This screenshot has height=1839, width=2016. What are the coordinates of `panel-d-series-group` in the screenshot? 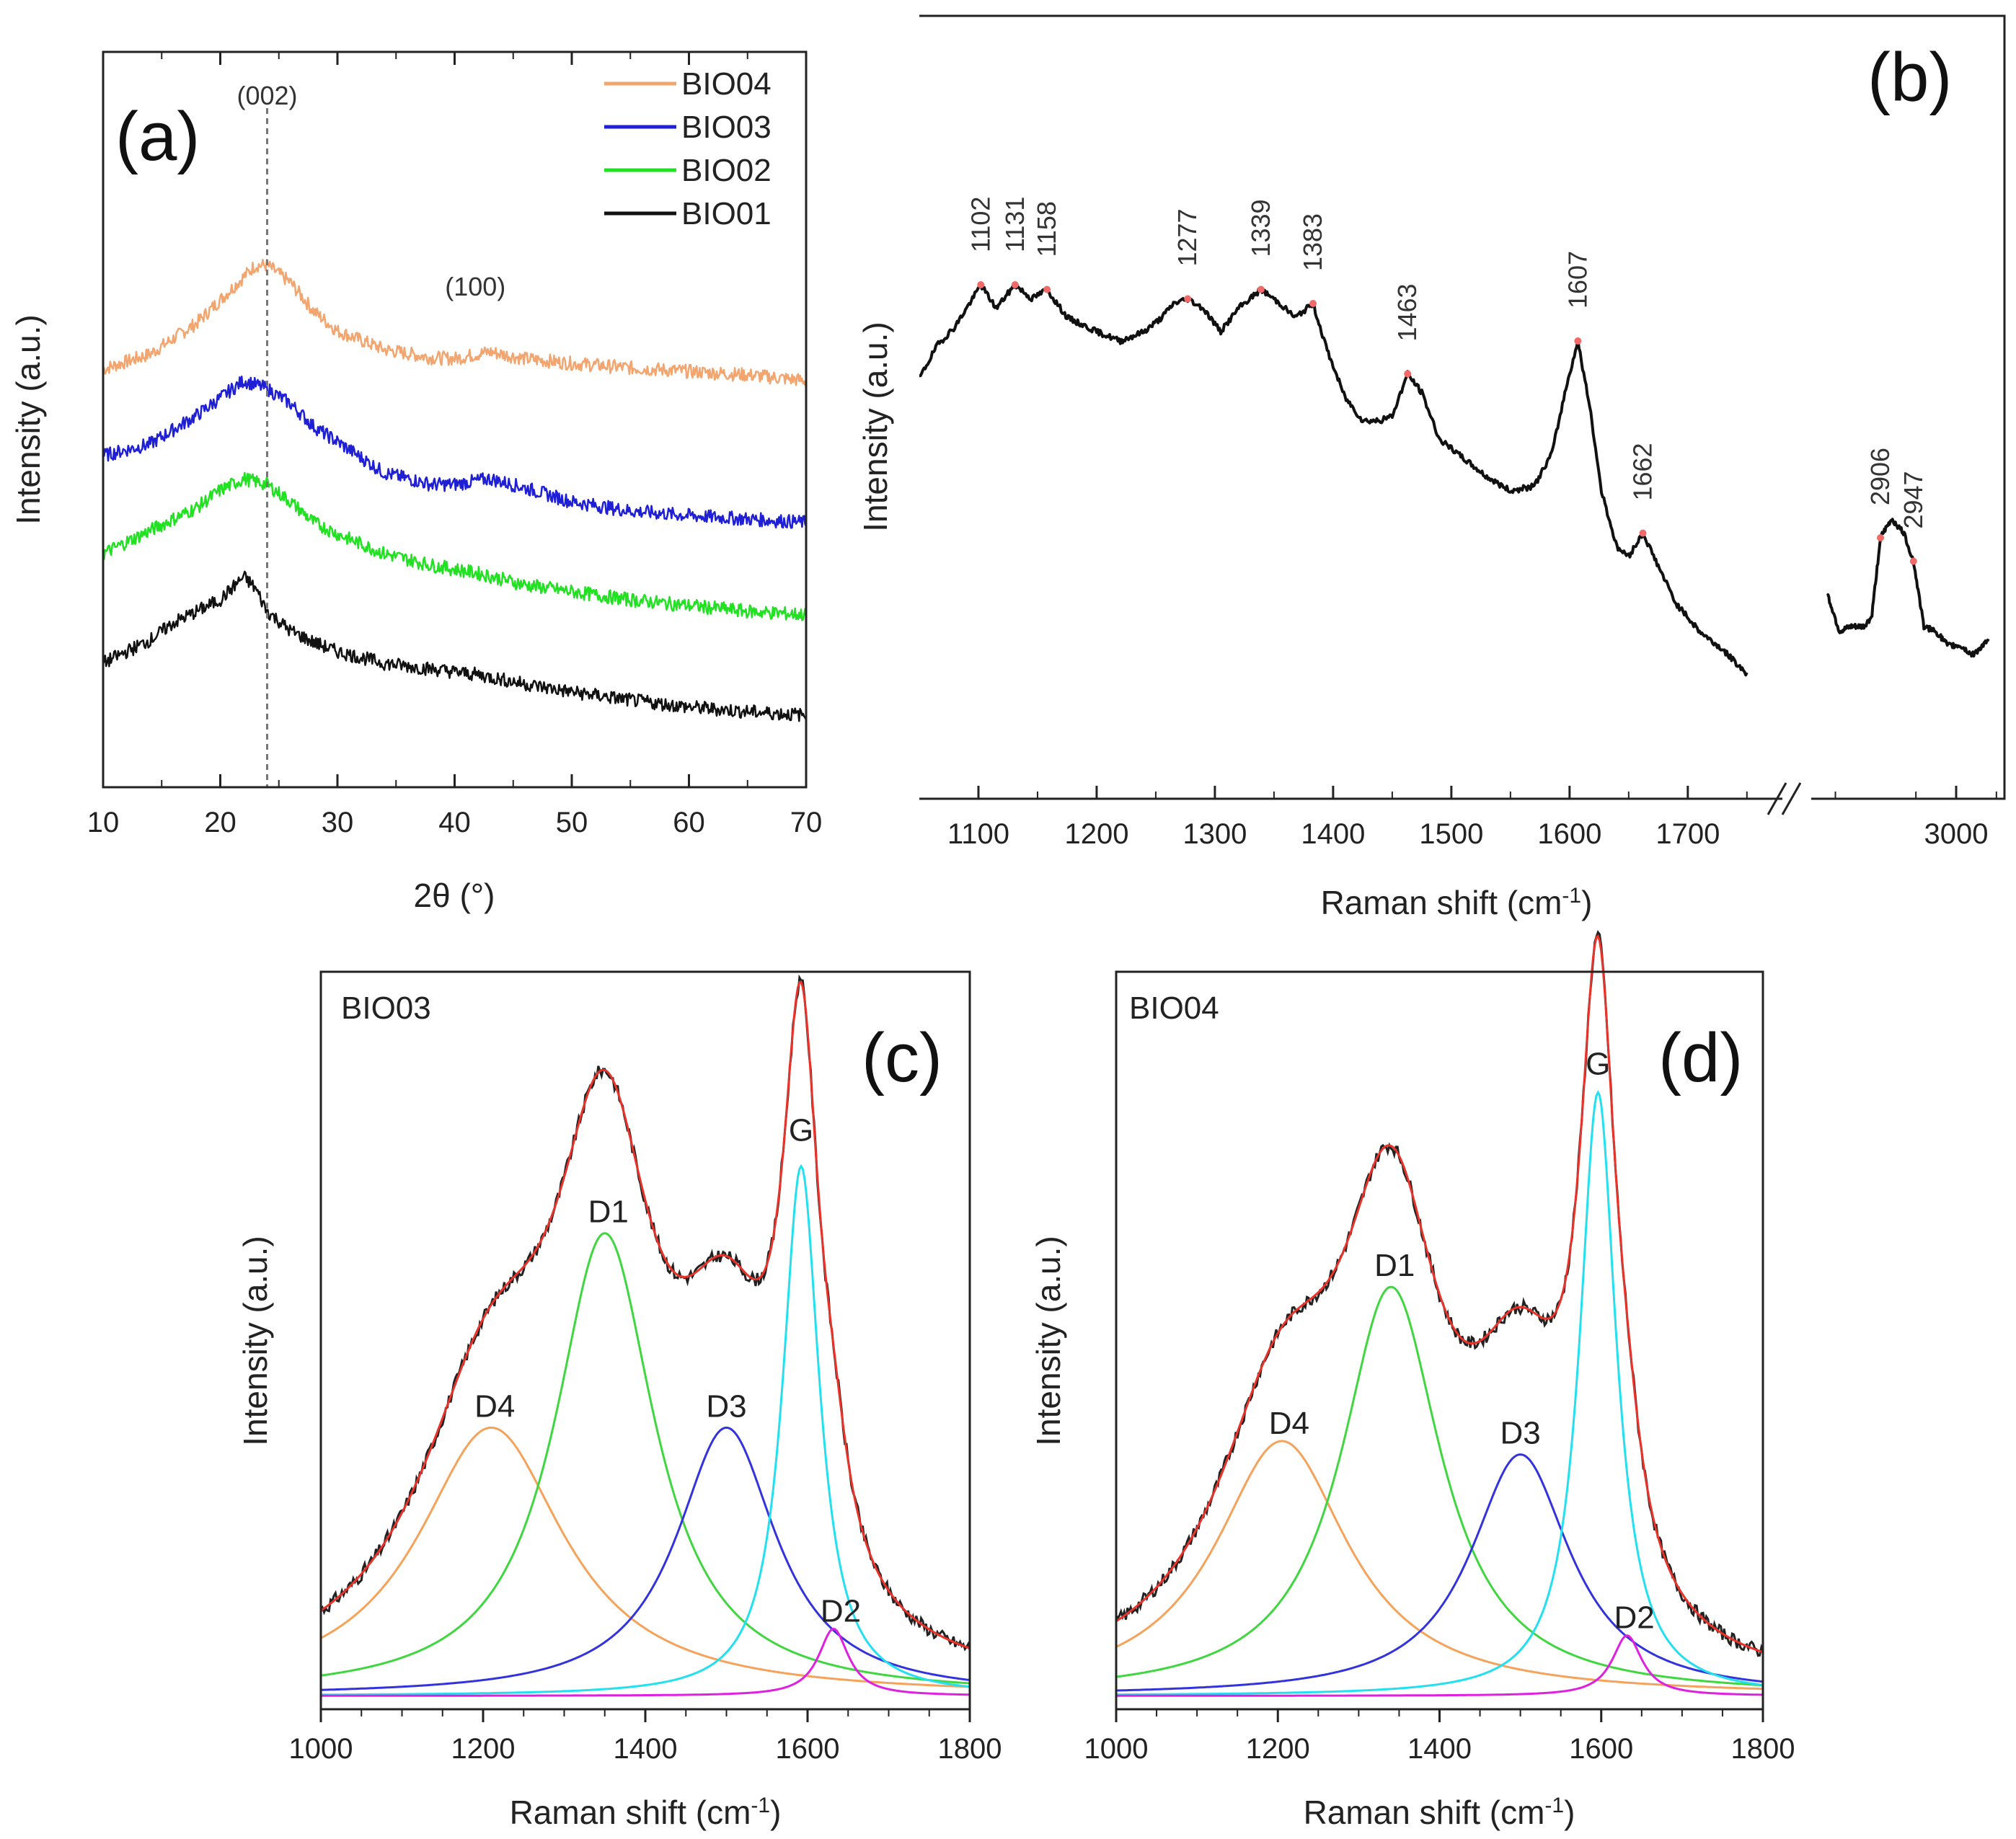 It's located at (1439, 1313).